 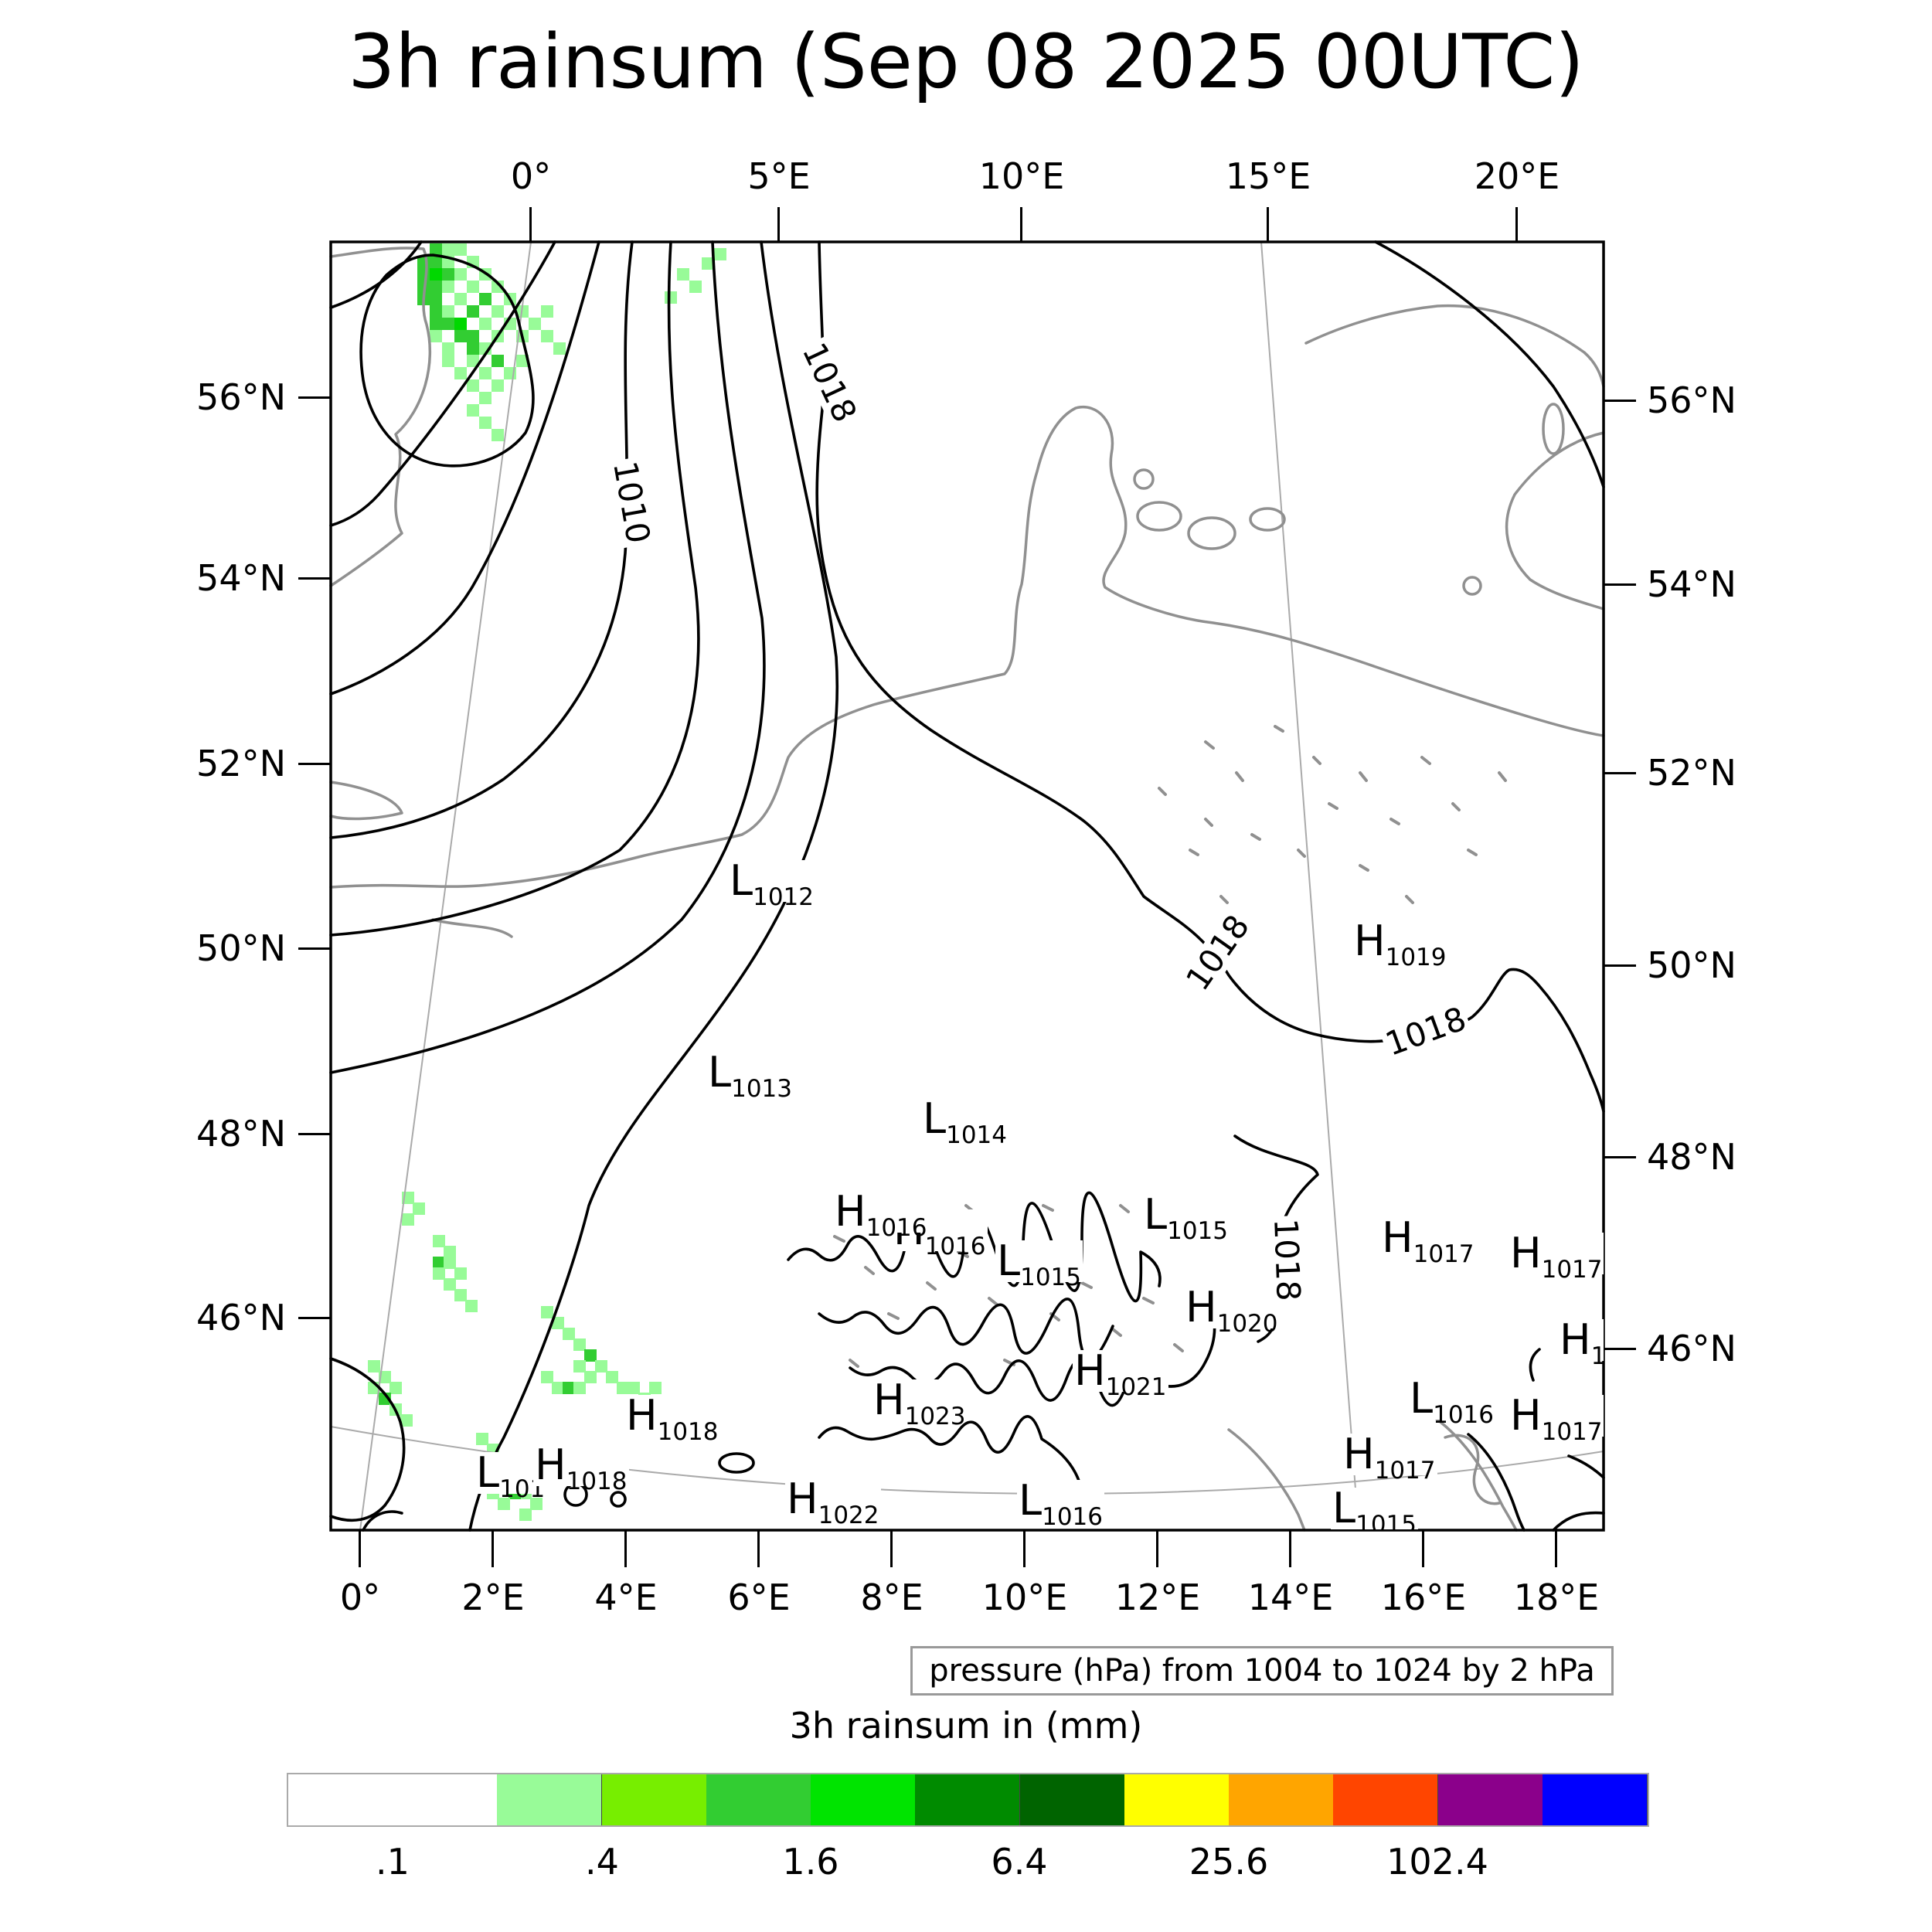 I want to click on legend-title: 3h rainsum in (mm), so click(x=966, y=1726).